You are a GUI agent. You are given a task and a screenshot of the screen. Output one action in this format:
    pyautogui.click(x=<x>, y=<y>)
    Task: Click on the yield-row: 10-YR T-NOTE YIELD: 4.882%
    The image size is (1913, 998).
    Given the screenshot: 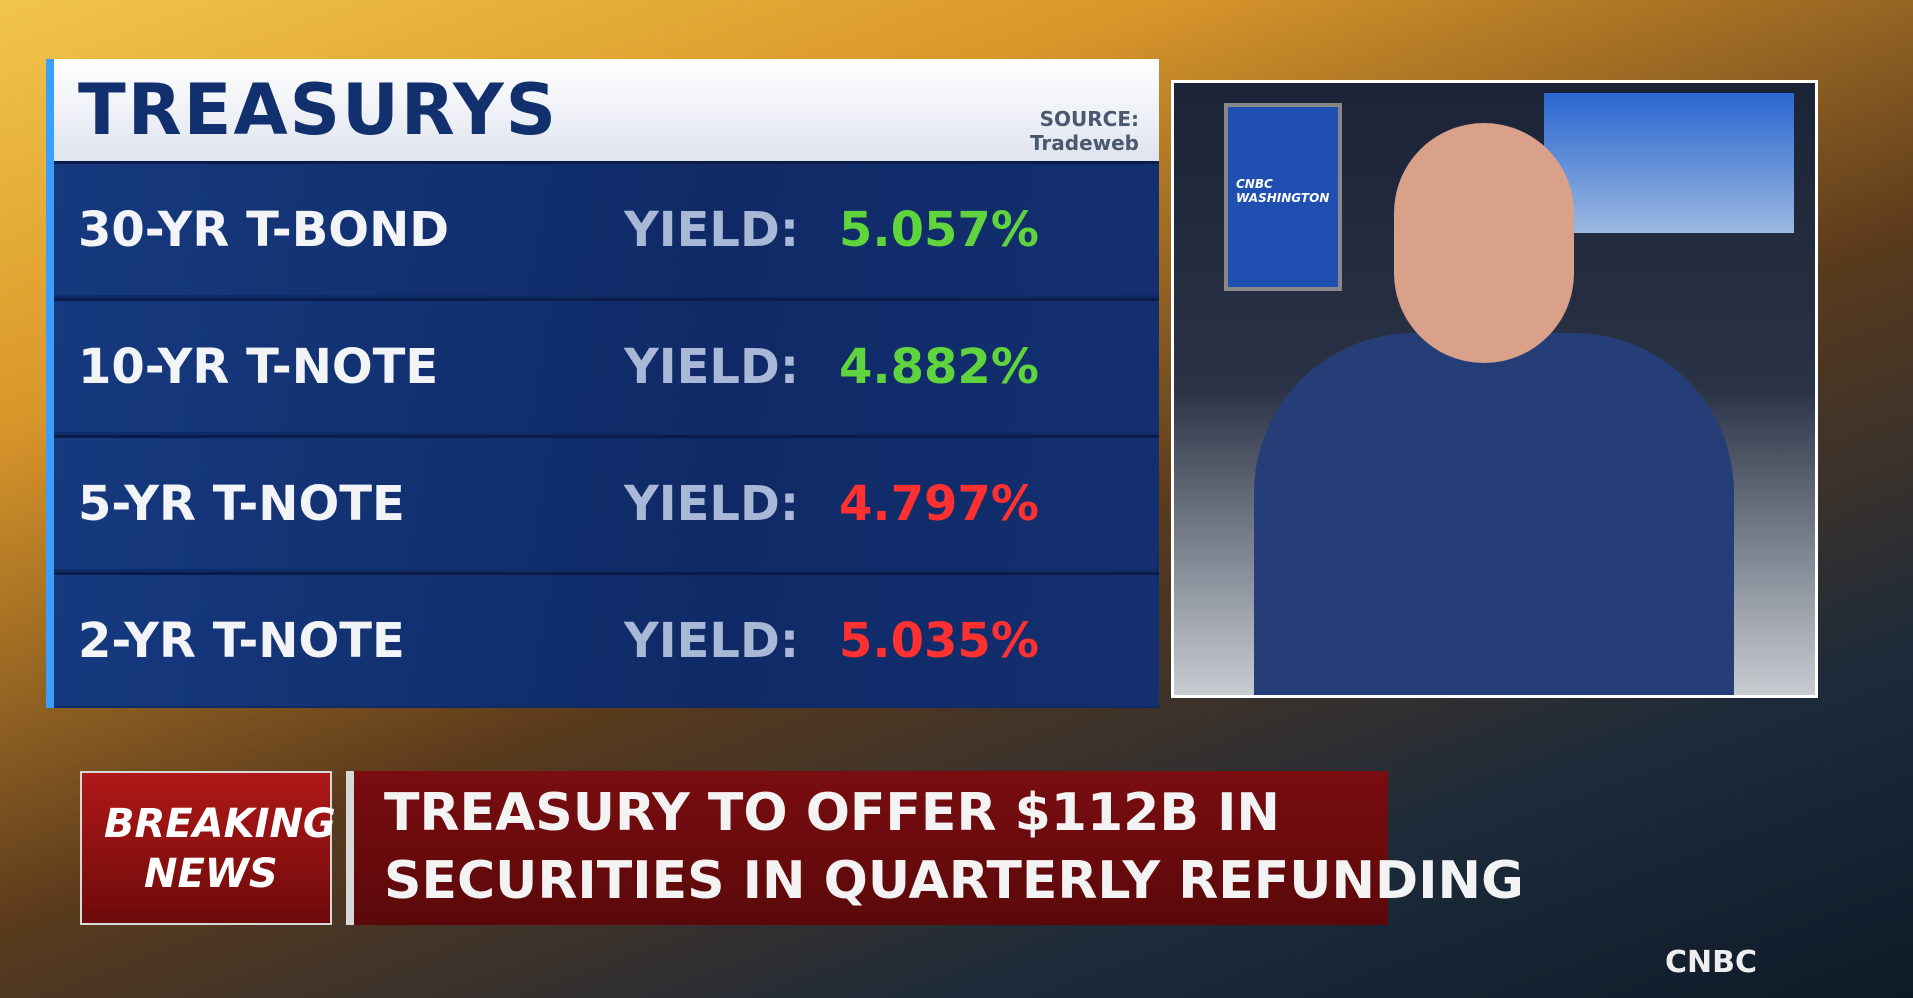 What is the action you would take?
    pyautogui.click(x=606, y=365)
    